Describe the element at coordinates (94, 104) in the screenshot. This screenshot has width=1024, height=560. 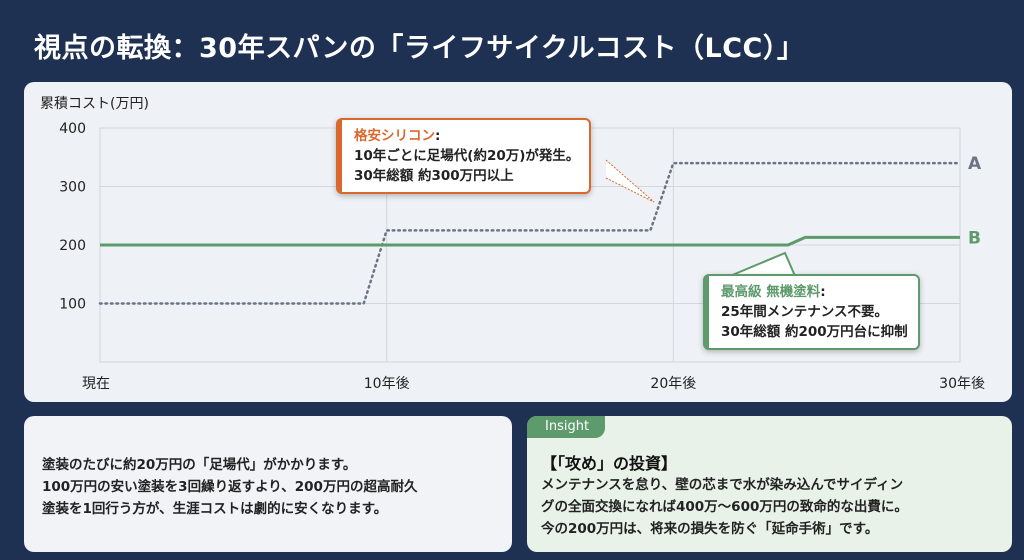
I see `y-axis-label: 累積コスト(万円)` at that location.